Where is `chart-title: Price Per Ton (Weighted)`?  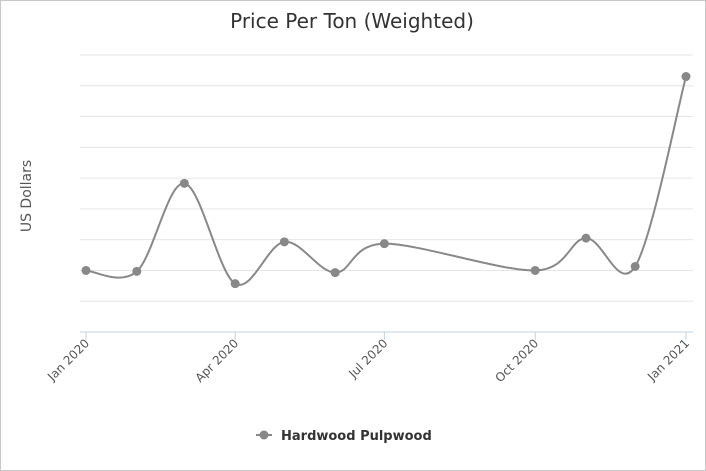 chart-title: Price Per Ton (Weighted) is located at coordinates (352, 21).